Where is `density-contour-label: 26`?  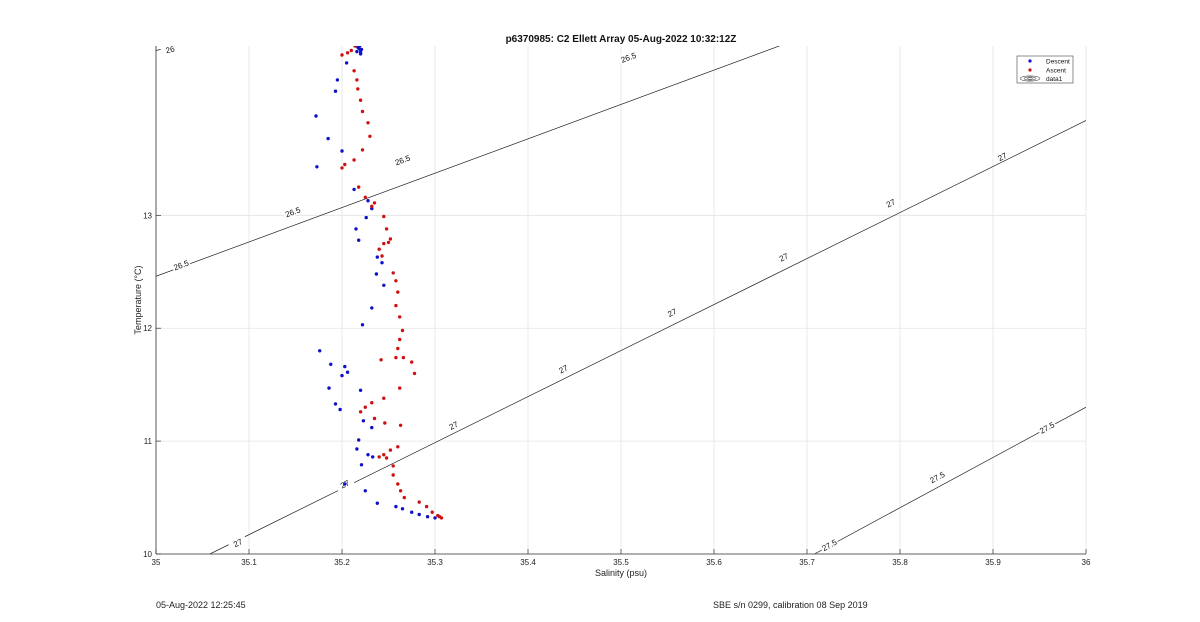 density-contour-label: 26 is located at coordinates (170, 49).